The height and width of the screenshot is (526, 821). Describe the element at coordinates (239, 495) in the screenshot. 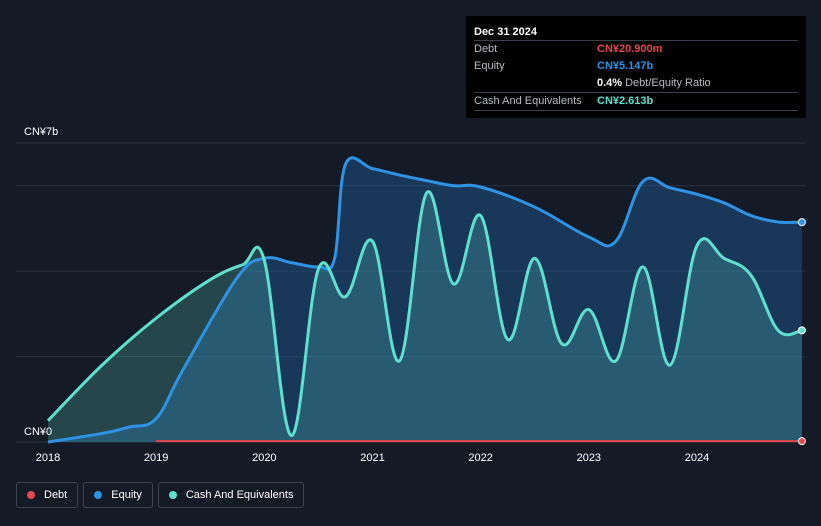

I see `legend-cash-label: Cash And Equivalents` at that location.